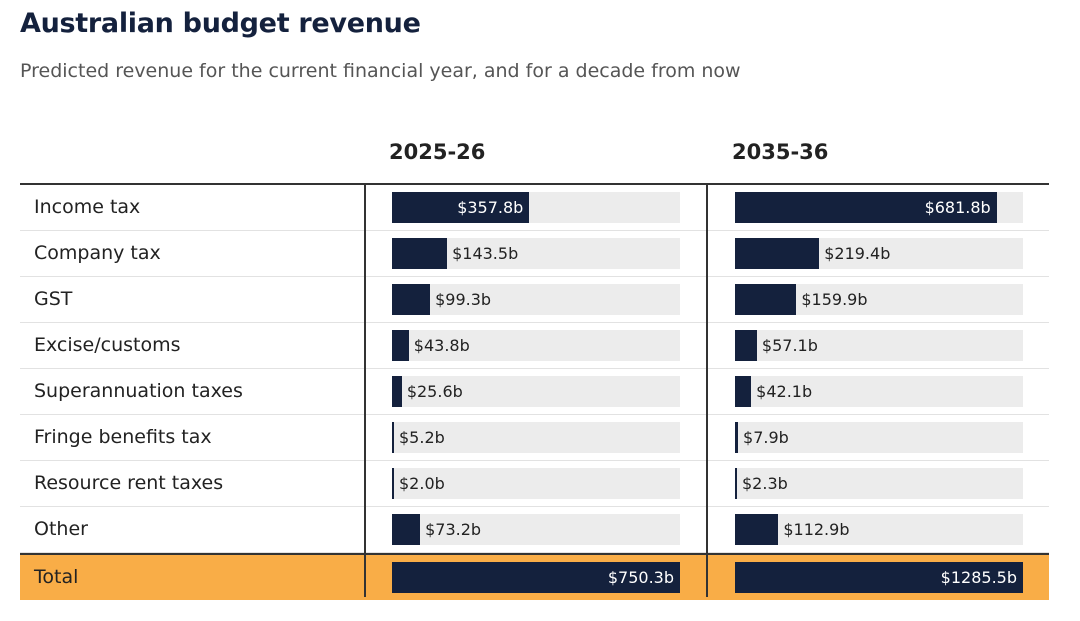  Describe the element at coordinates (978, 577) in the screenshot. I see `bar-value-label: $1285.5b` at that location.